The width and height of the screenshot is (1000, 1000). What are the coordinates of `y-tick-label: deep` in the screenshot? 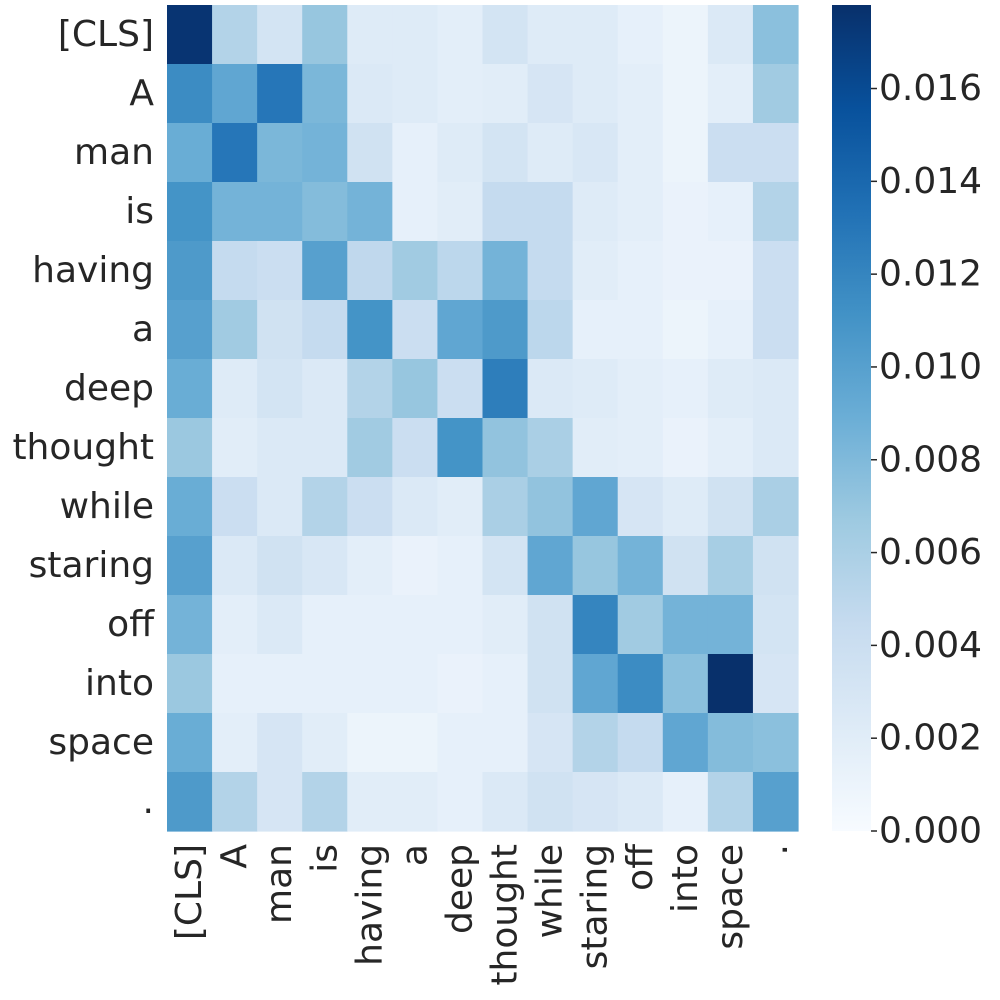 It's located at (109, 388).